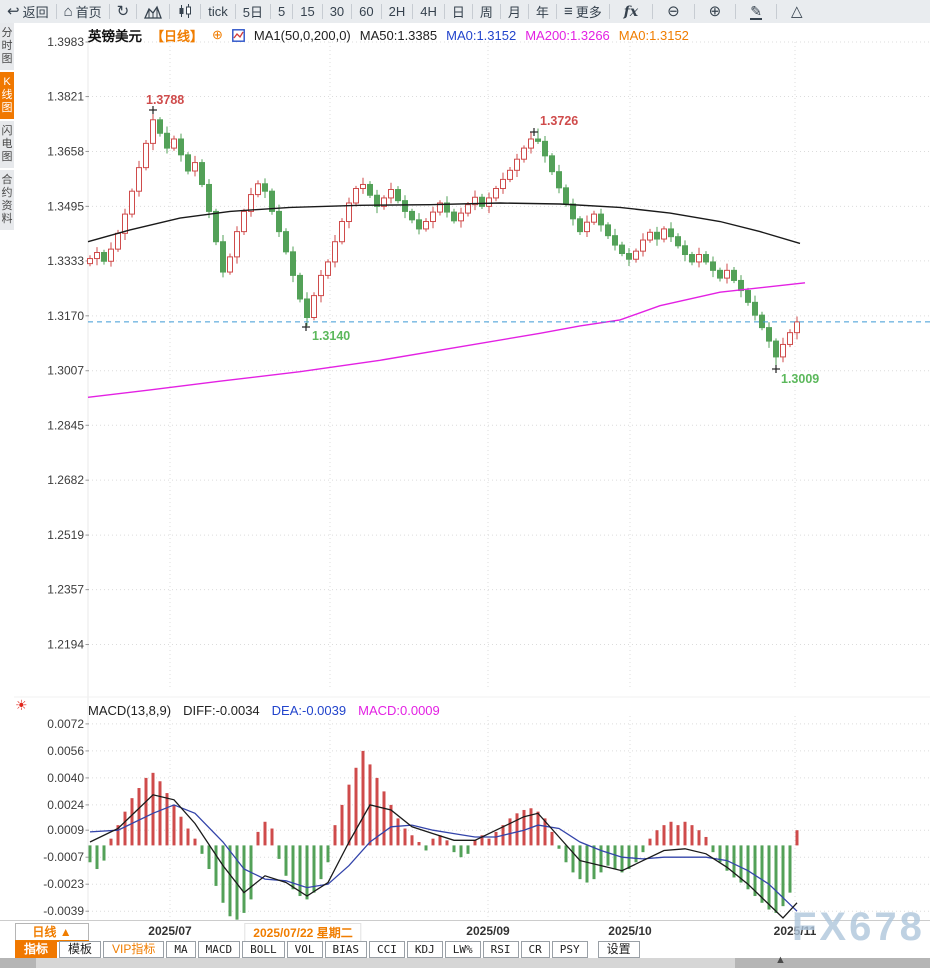 This screenshot has height=971, width=930. Describe the element at coordinates (715, 11) in the screenshot. I see `toolbar-zoom-in: ⊕` at that location.